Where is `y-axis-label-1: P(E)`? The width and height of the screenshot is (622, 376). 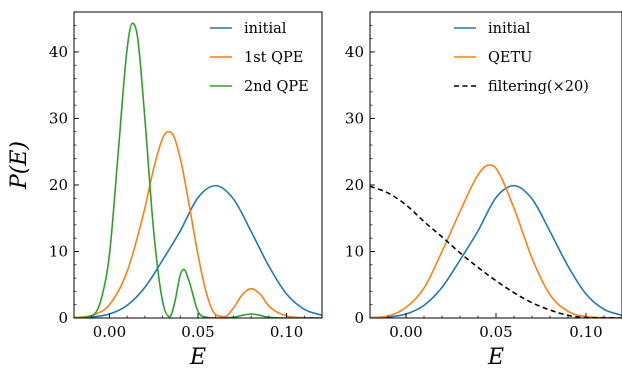 y-axis-label-1: P(E) is located at coordinates (19, 165).